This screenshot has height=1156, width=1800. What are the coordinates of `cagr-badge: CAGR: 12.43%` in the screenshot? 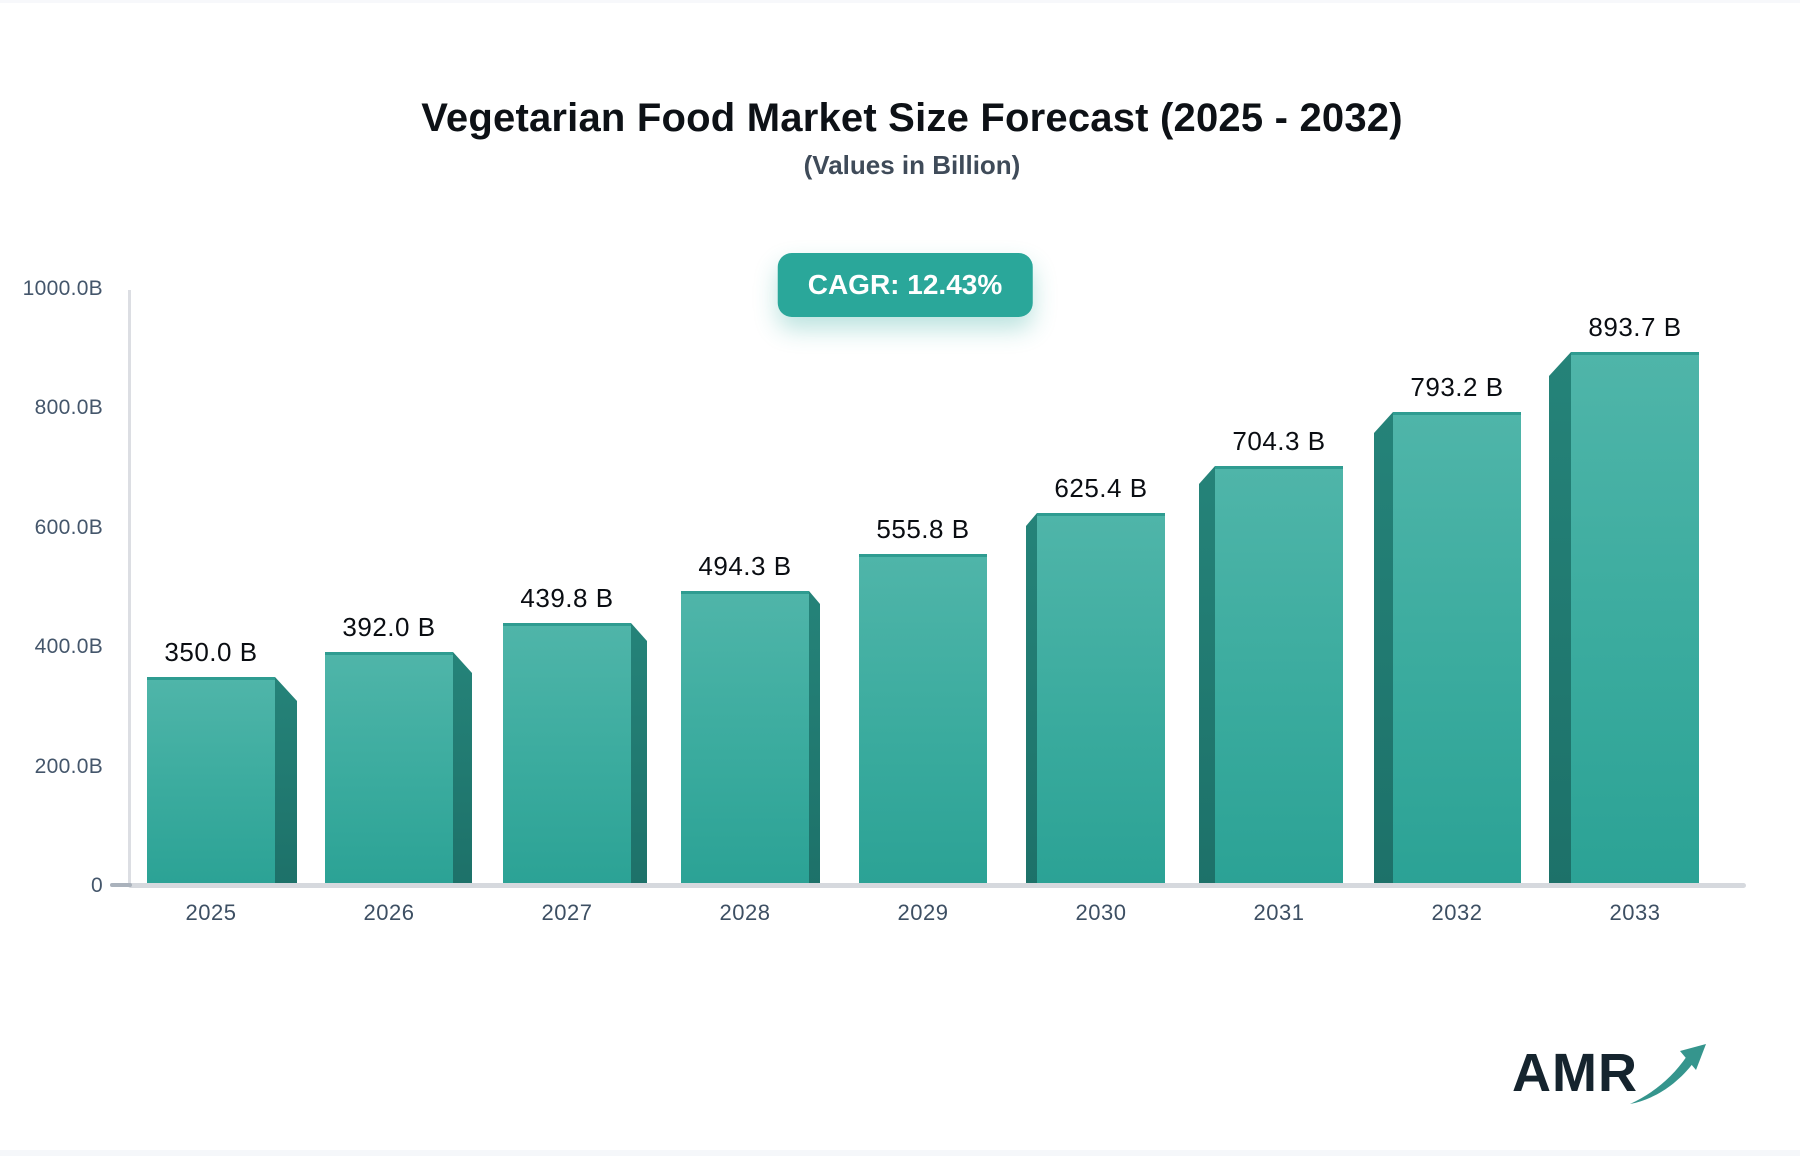 It's located at (905, 285).